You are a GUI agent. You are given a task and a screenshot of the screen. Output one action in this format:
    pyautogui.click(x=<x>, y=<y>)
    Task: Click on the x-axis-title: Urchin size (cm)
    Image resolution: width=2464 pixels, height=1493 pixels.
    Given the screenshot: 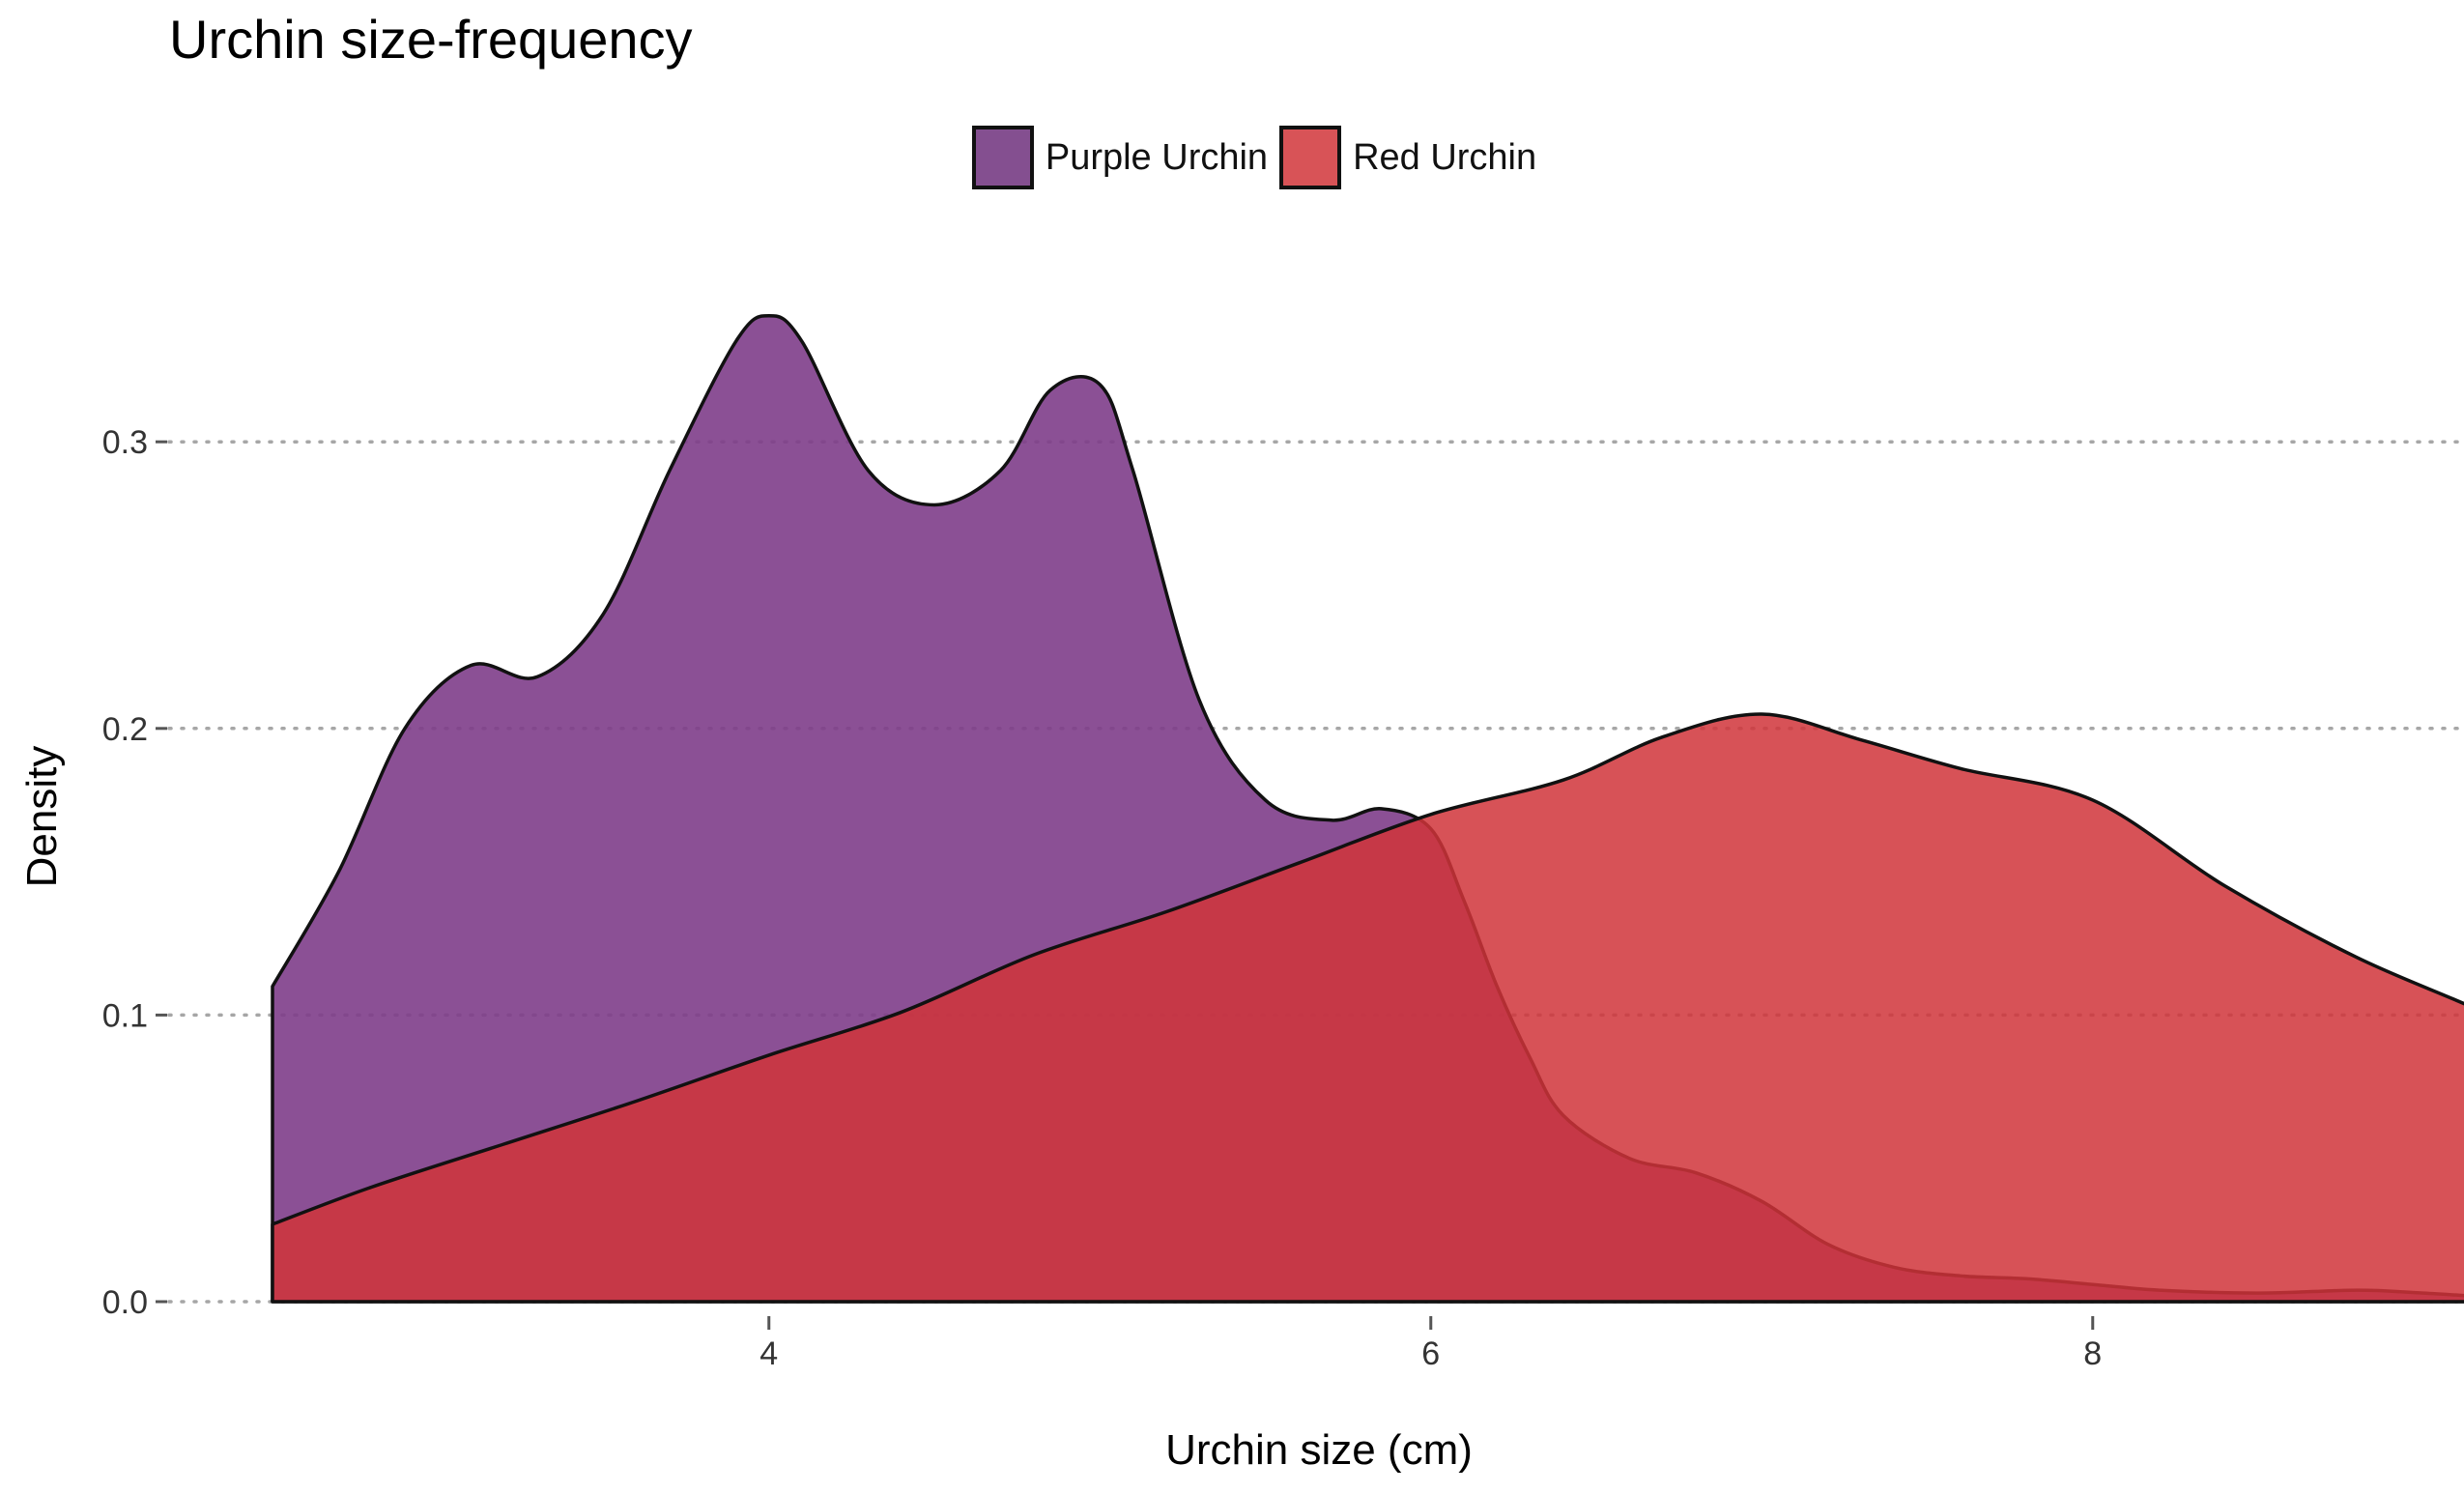 What is the action you would take?
    pyautogui.click(x=1319, y=1450)
    